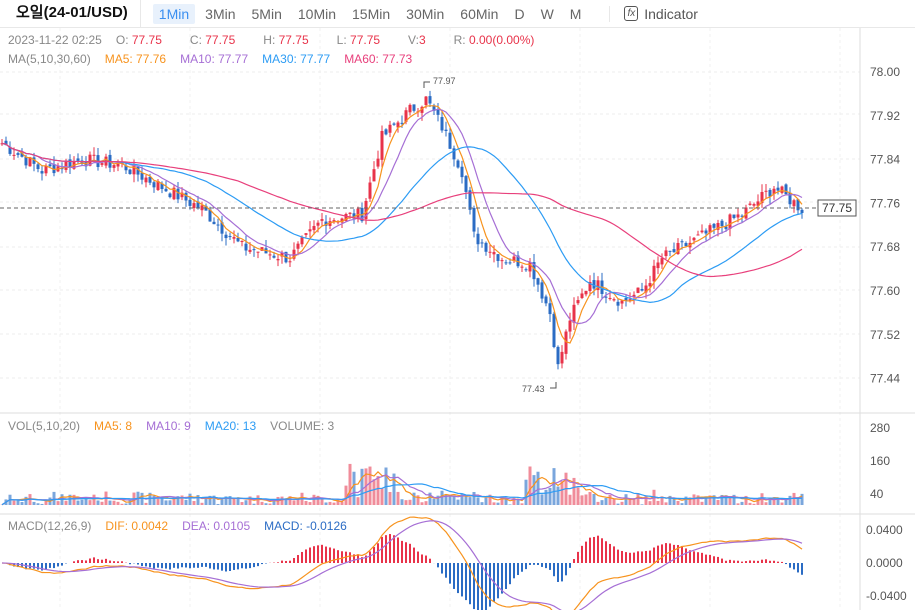 The image size is (915, 610). Describe the element at coordinates (135, 59) in the screenshot. I see `ma5-value: MA5: 77.76` at that location.